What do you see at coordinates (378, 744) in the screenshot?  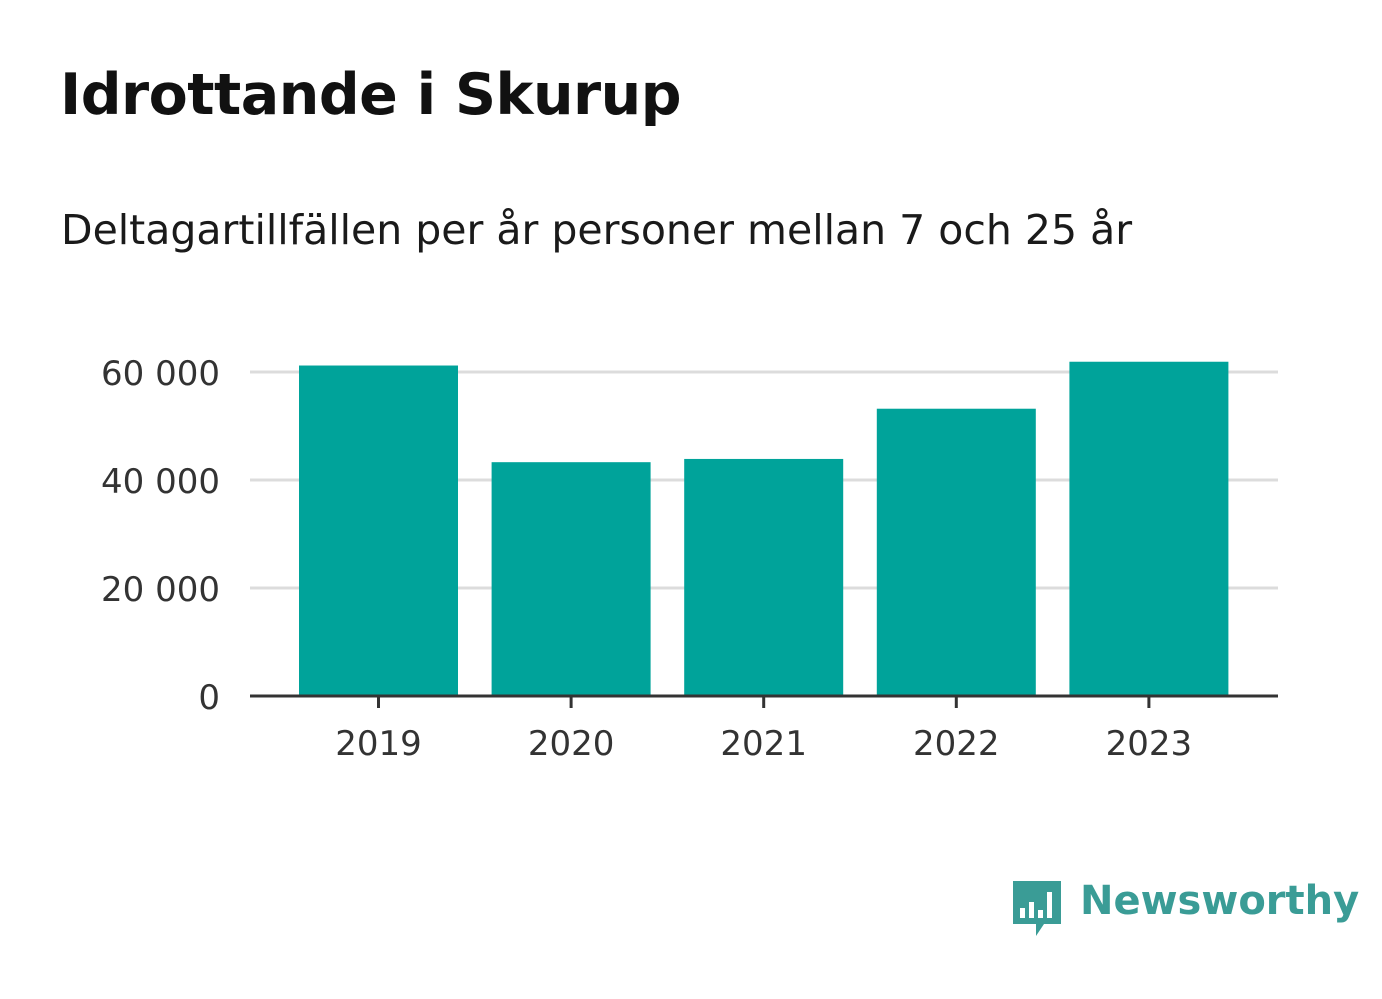 I see `x-tick-label: 2019` at bounding box center [378, 744].